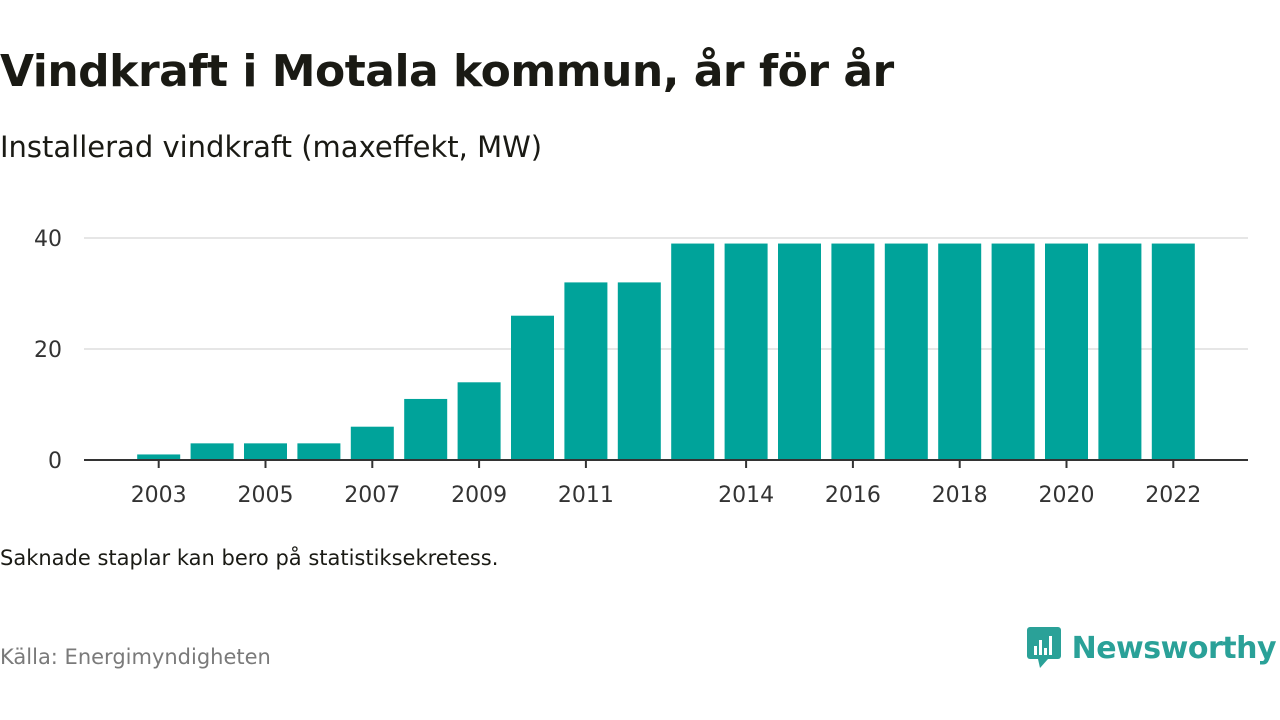 This screenshot has width=1280, height=720. Describe the element at coordinates (372, 443) in the screenshot. I see `bar-2007` at that location.